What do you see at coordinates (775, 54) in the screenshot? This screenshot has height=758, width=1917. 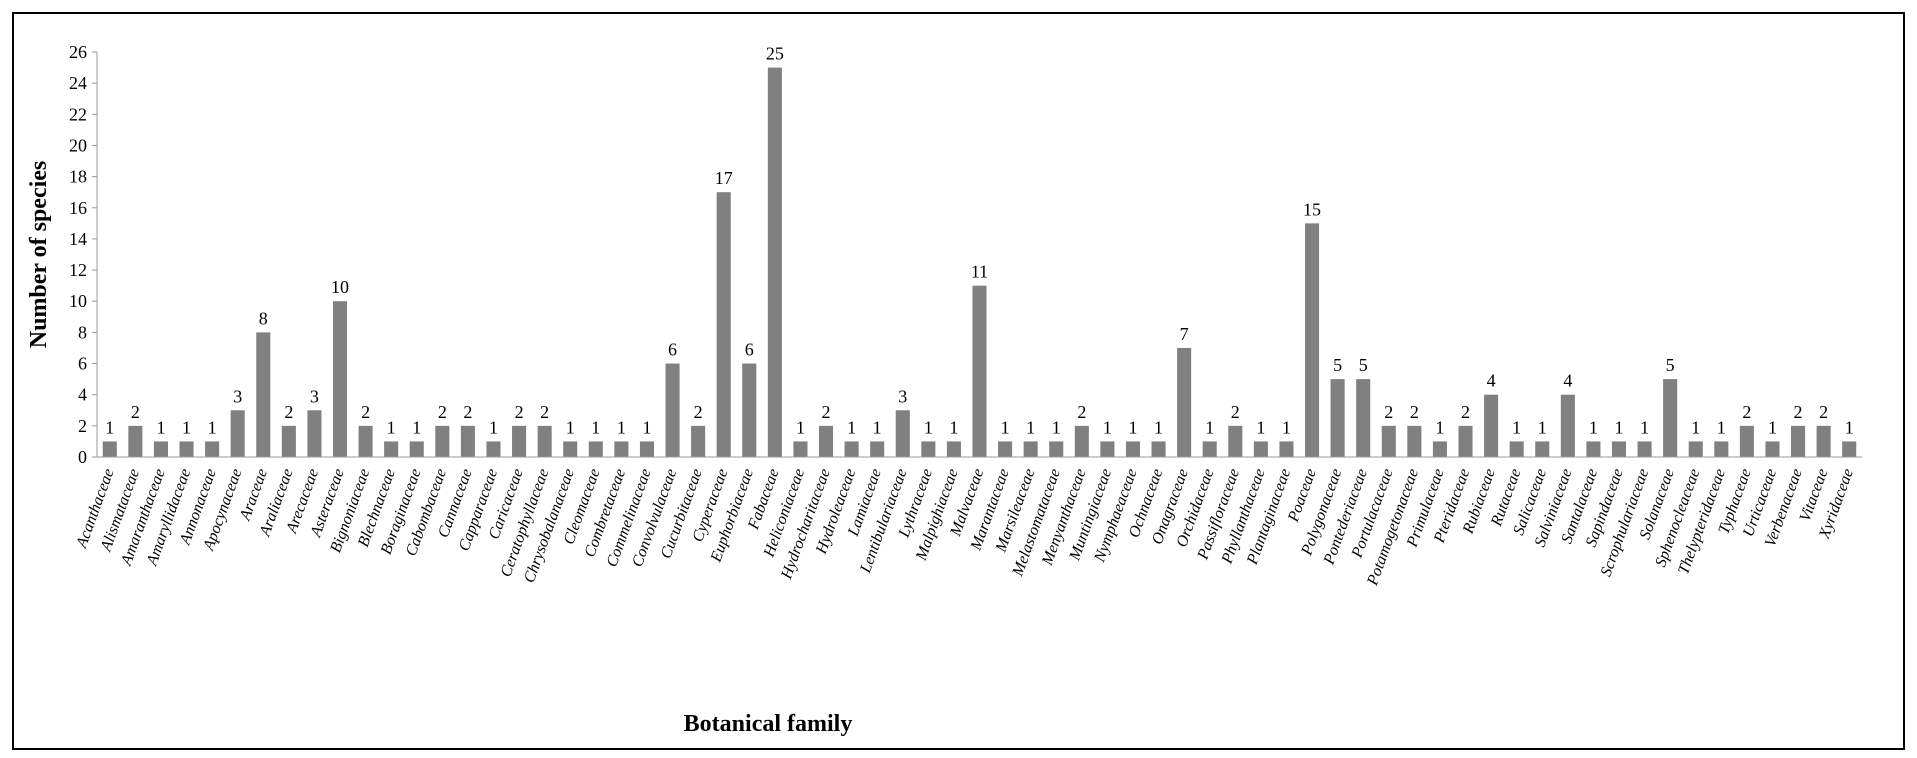 I see `data-label: 25` at bounding box center [775, 54].